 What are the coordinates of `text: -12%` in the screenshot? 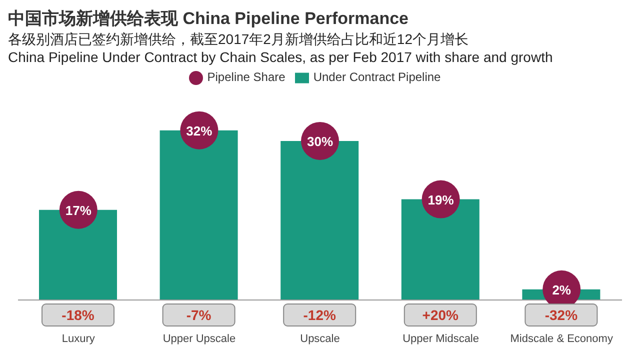 It's located at (319, 315).